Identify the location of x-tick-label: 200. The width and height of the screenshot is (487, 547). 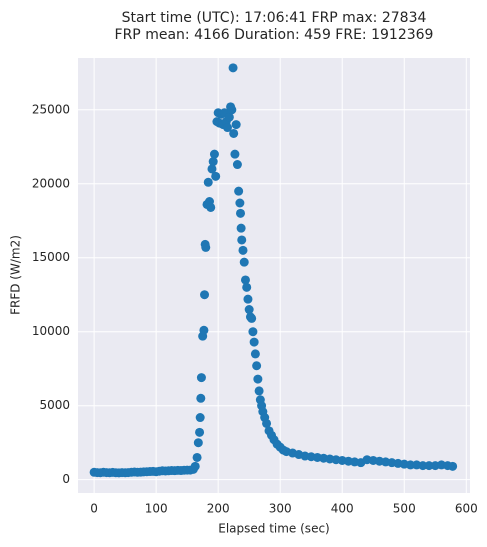
(218, 509).